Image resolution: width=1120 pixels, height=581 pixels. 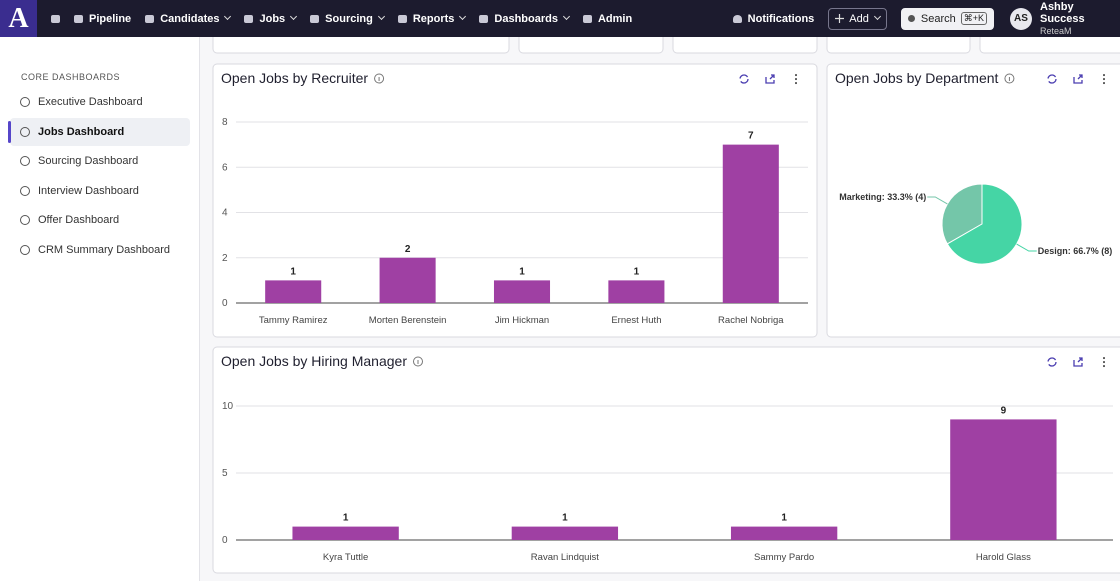 I want to click on nav-label: Pipeline, so click(x=110, y=18).